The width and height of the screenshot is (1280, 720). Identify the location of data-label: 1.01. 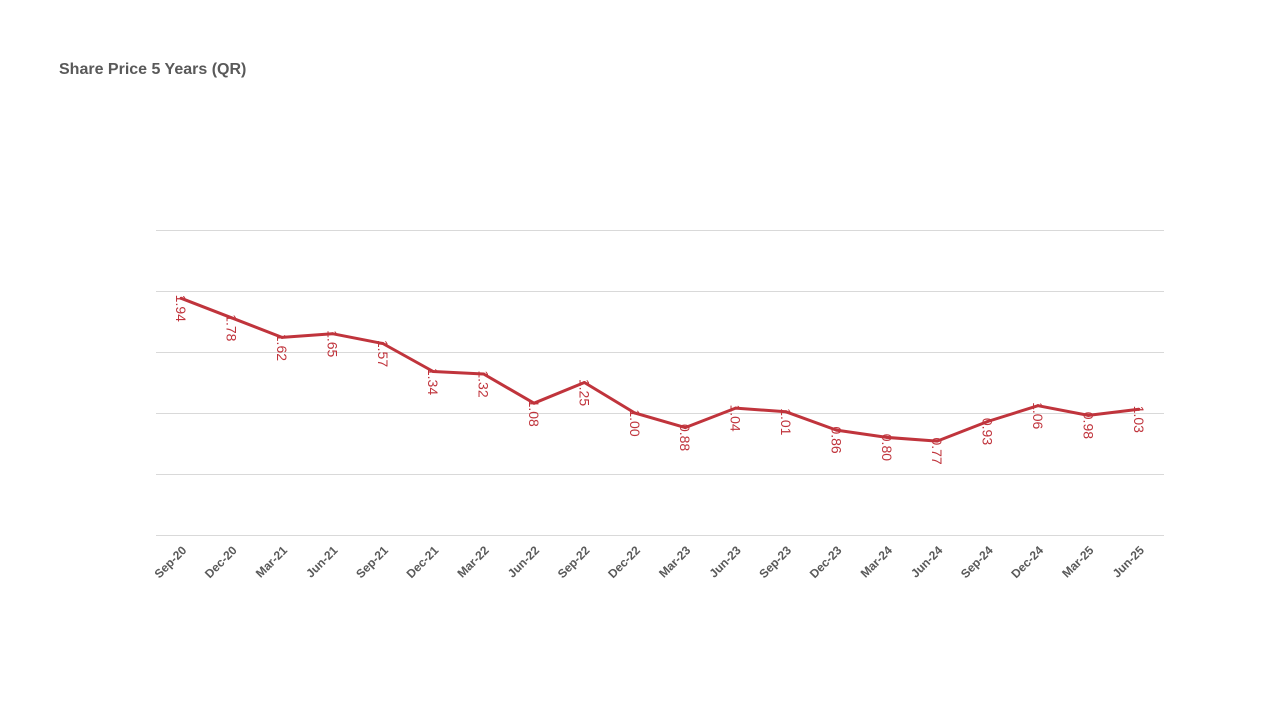
(786, 421).